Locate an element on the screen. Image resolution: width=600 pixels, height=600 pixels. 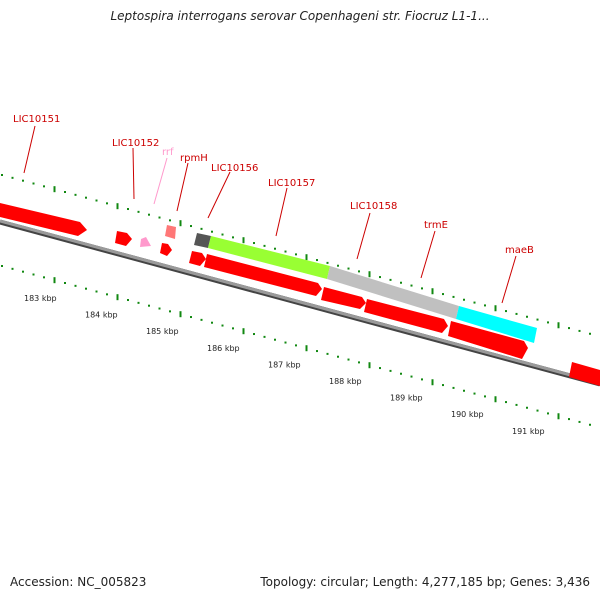
gene-label-LIC10152: LIC10152 is located at coordinates (135, 143).